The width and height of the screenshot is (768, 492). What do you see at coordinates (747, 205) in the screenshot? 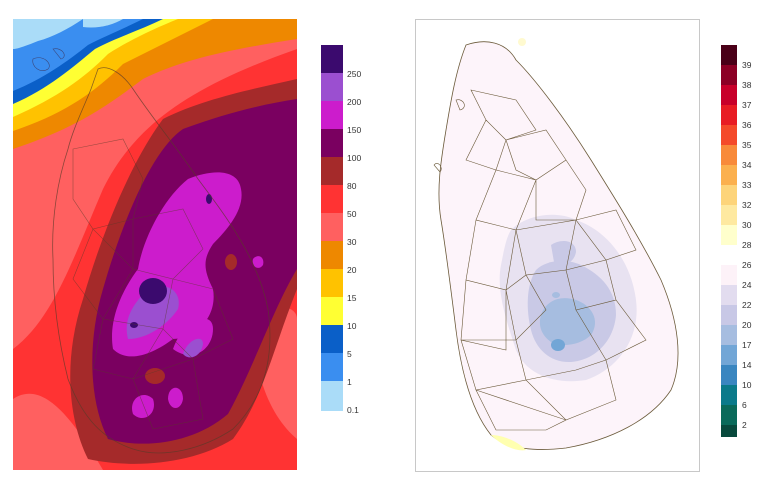
I see `temperature-tick: 32` at bounding box center [747, 205].